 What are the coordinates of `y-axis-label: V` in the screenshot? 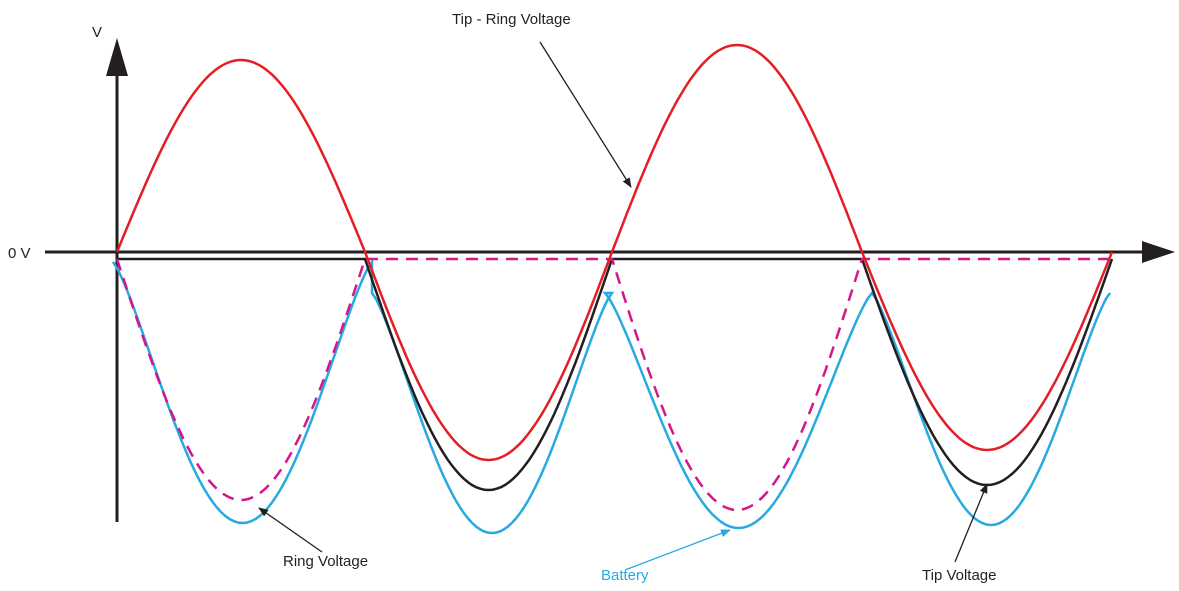 It's located at (97, 32).